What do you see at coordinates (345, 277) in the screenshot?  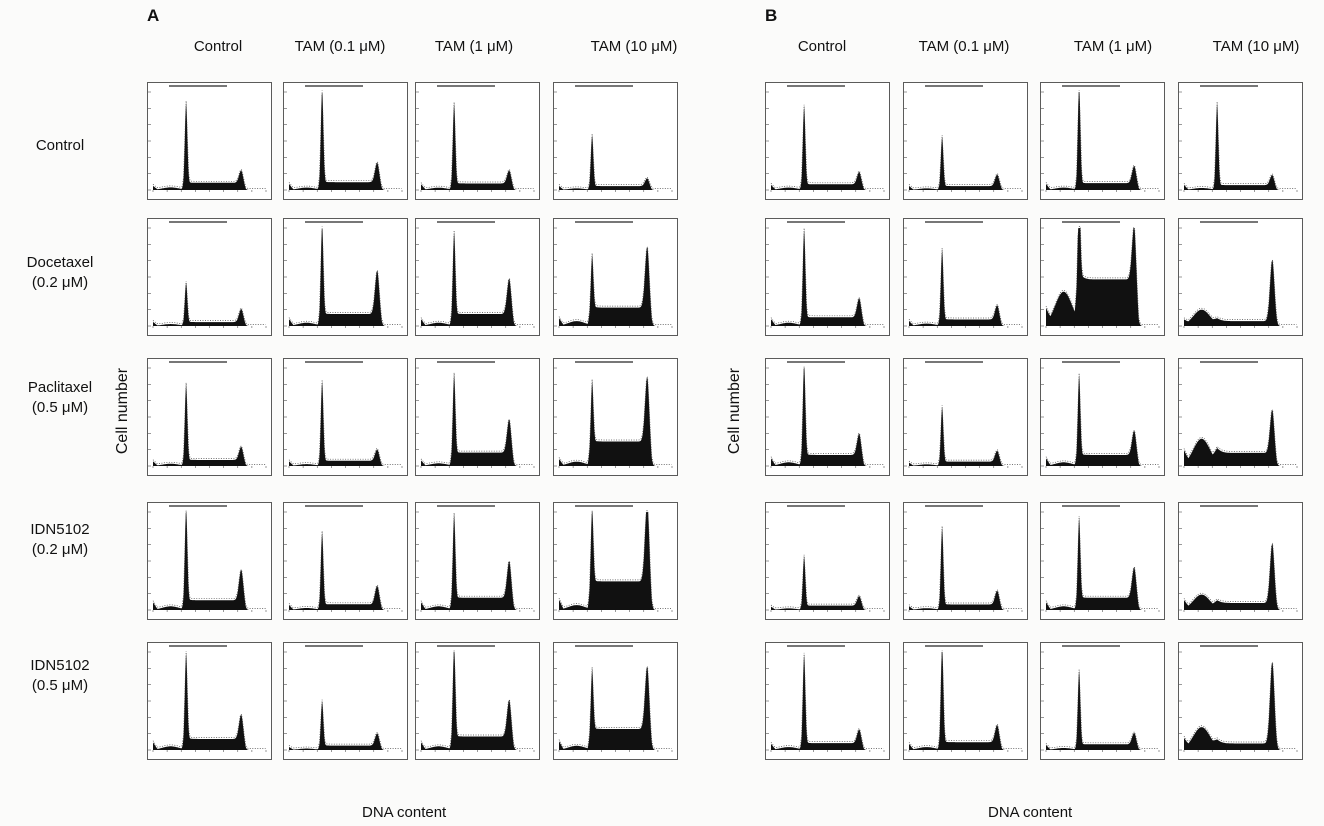 I see `histogram-a-r2-c2` at bounding box center [345, 277].